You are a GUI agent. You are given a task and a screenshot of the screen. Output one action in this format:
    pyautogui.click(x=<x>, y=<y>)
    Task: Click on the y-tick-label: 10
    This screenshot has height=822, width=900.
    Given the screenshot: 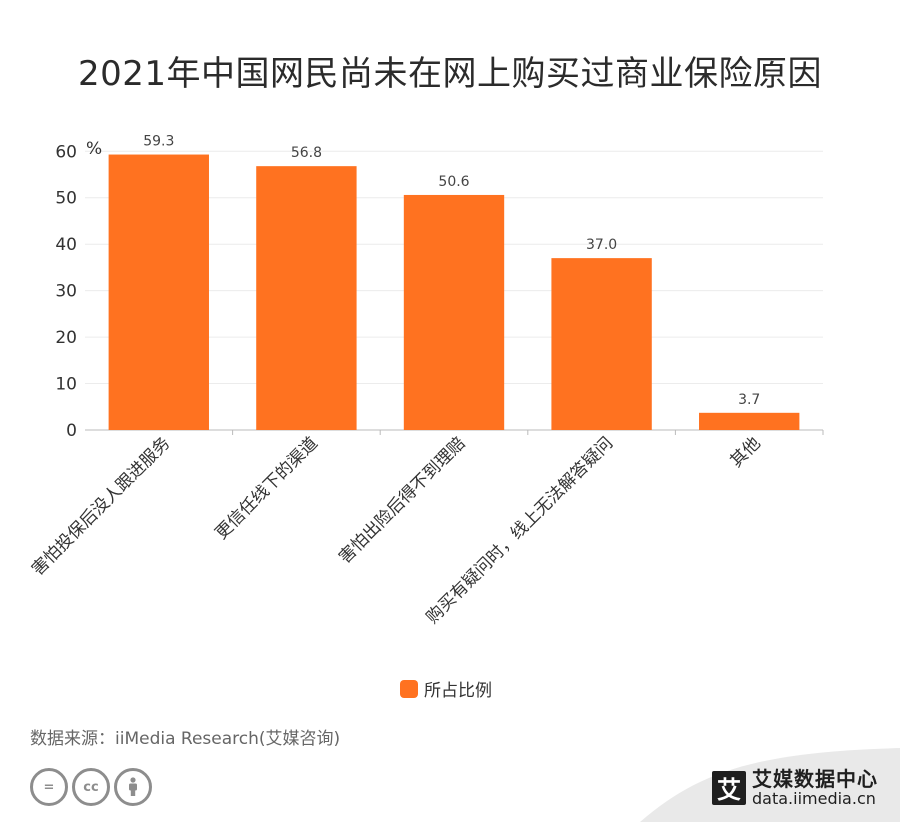 What is the action you would take?
    pyautogui.click(x=66, y=385)
    